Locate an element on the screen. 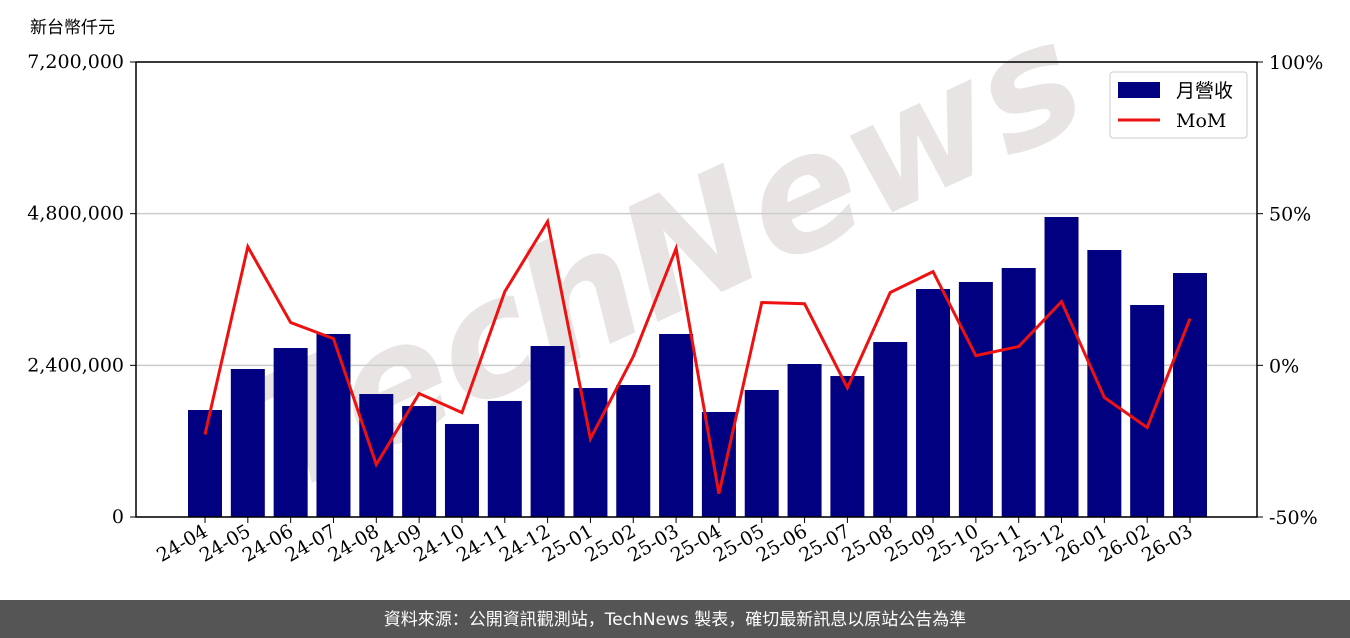  y-axis-label: 新台幣仟元 is located at coordinates (72, 28).